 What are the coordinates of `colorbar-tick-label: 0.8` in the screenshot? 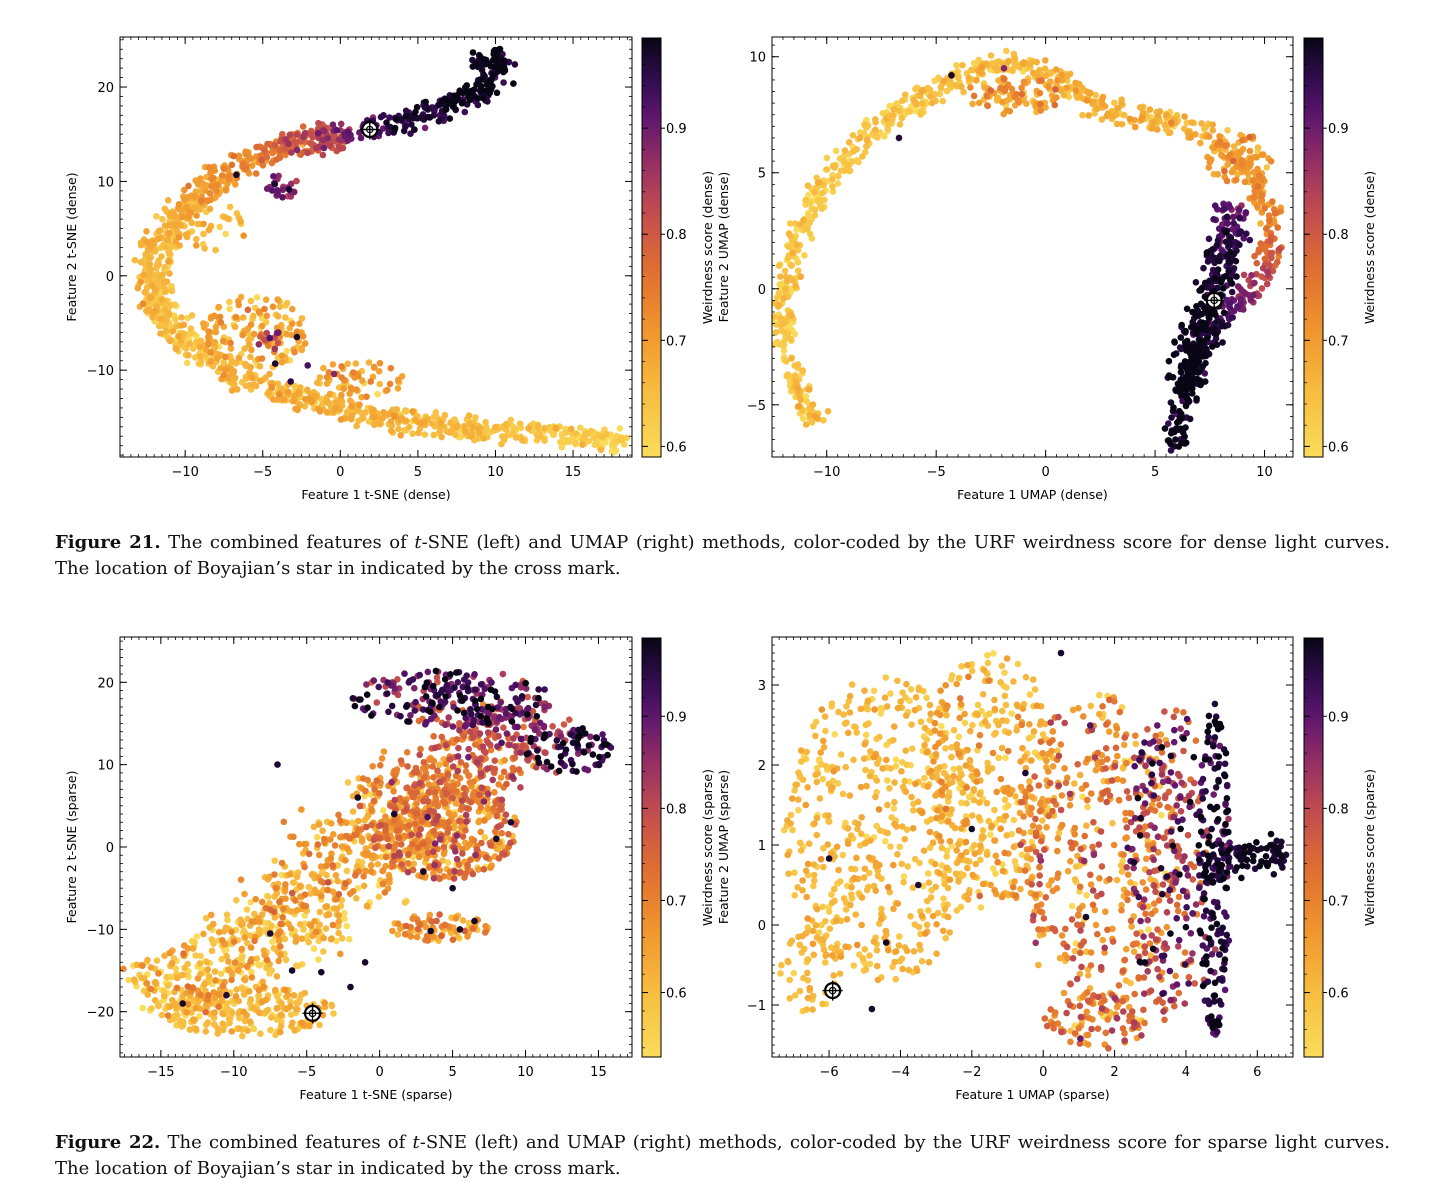 It's located at (1338, 235).